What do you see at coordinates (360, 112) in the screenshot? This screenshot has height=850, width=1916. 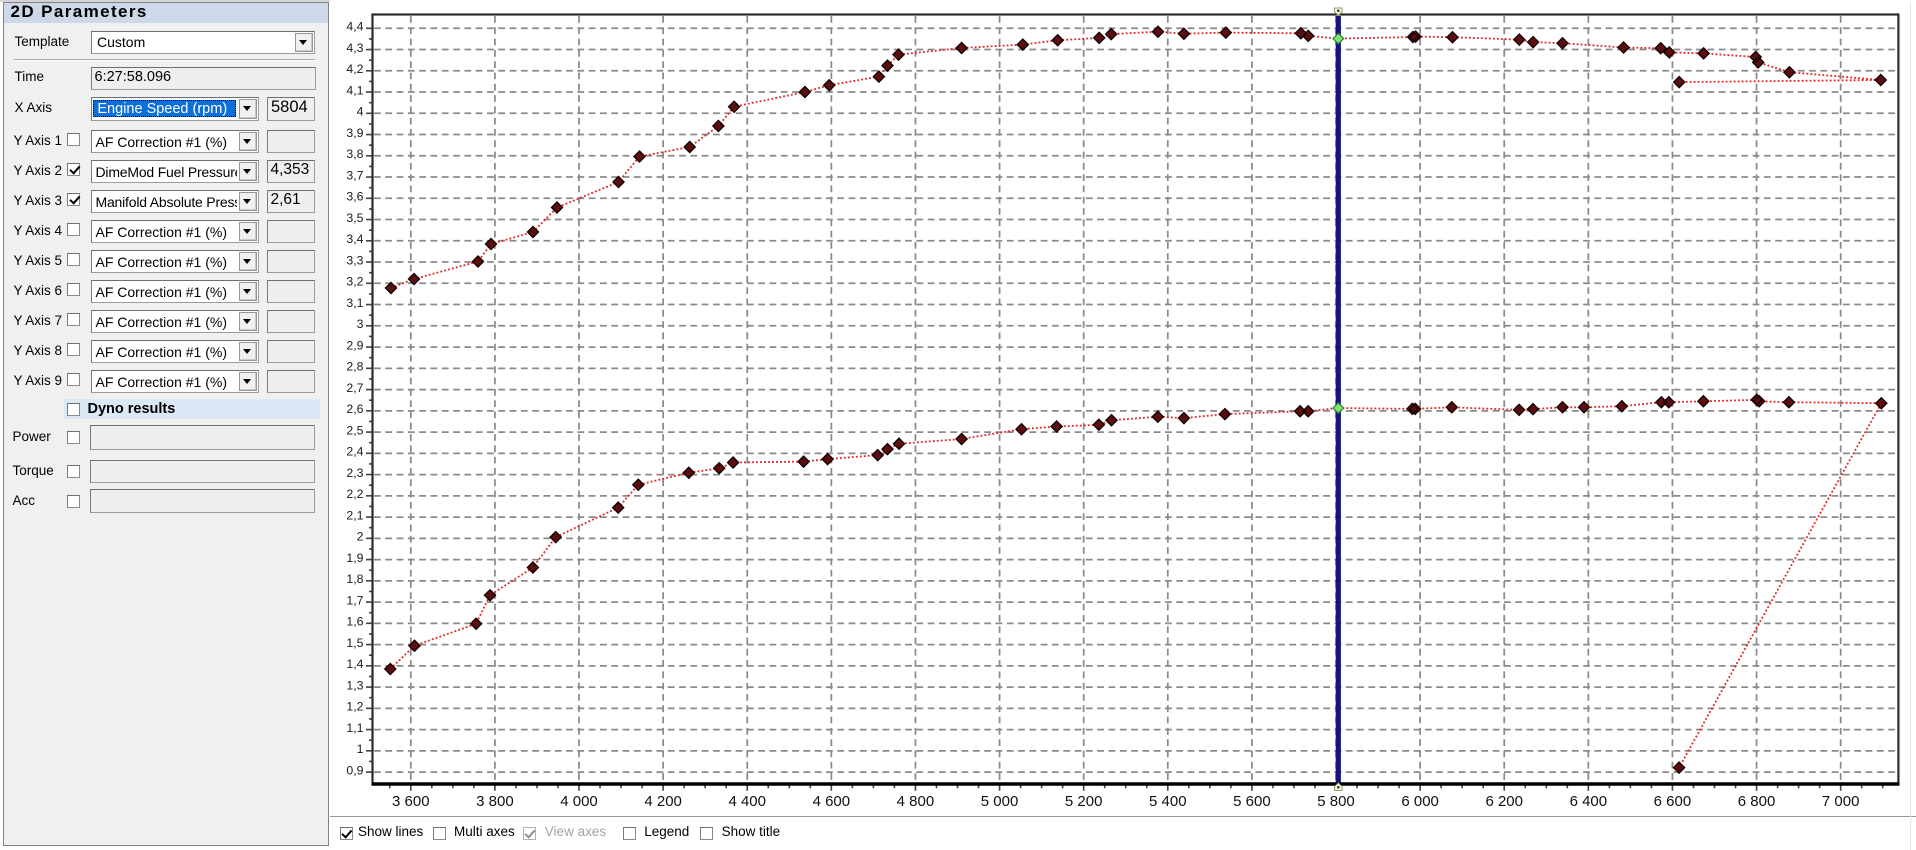 I see `svg-text: 4` at bounding box center [360, 112].